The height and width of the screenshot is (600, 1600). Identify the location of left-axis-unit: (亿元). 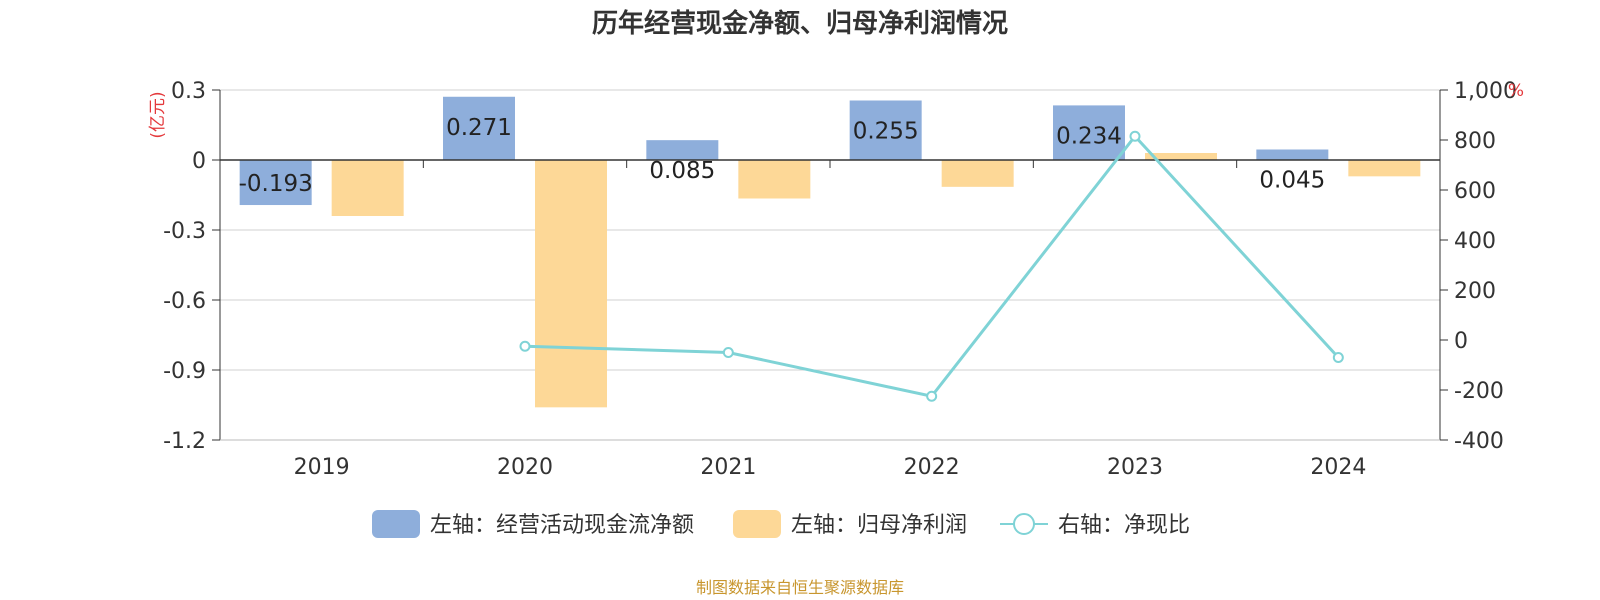
(158, 114).